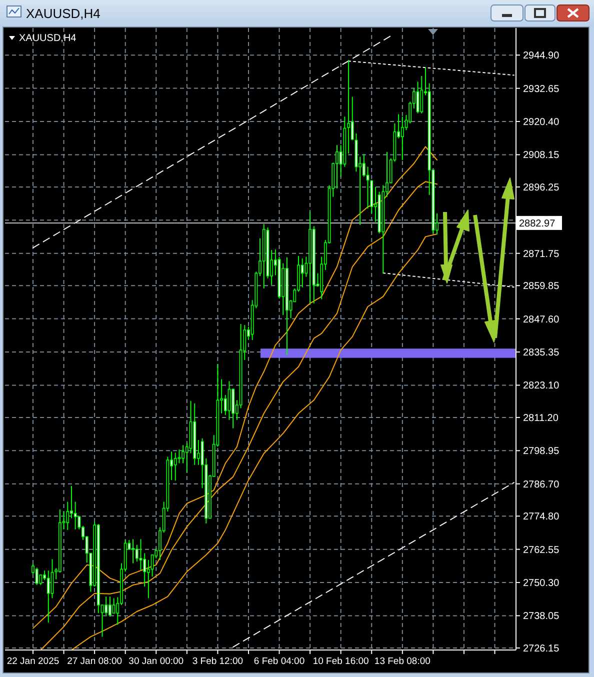  What do you see at coordinates (63, 13) in the screenshot?
I see `chart-title: XAUUSD,H4` at bounding box center [63, 13].